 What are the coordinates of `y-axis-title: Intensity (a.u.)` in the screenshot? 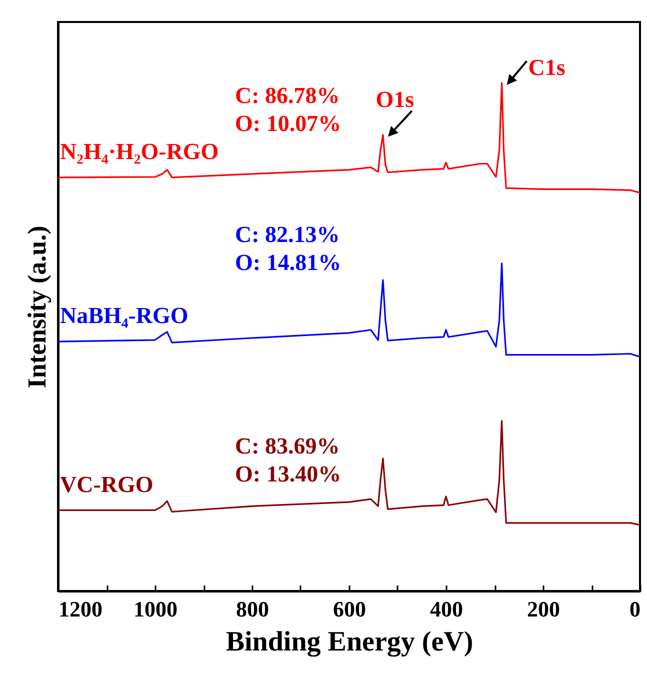 It's located at (37, 307).